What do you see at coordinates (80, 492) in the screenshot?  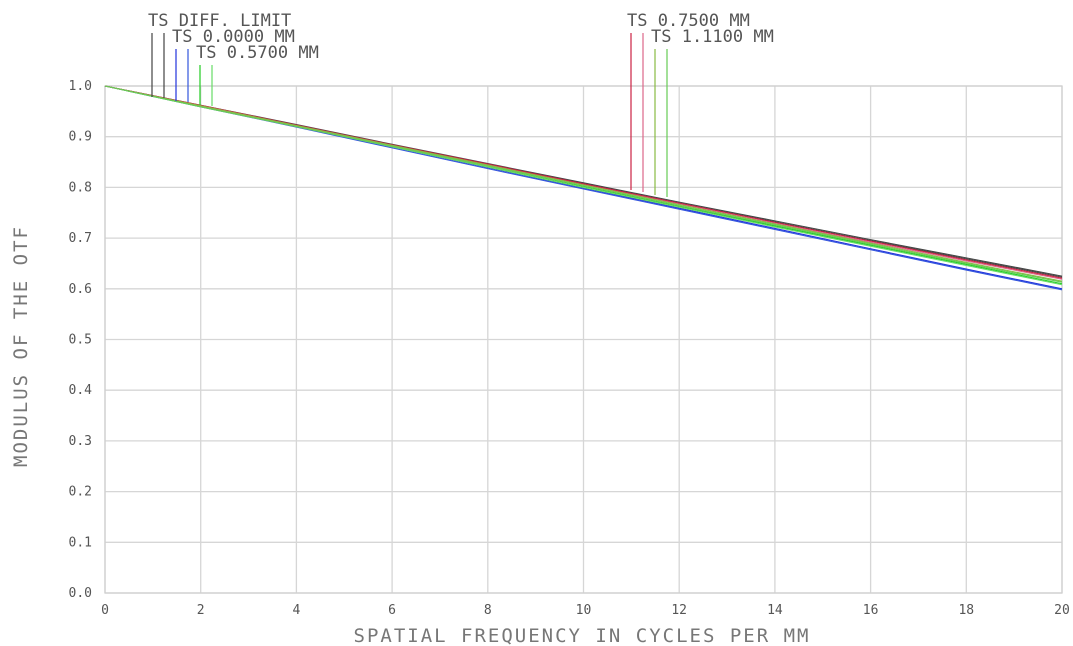 I see `y-tick-label: 0.2` at bounding box center [80, 492].